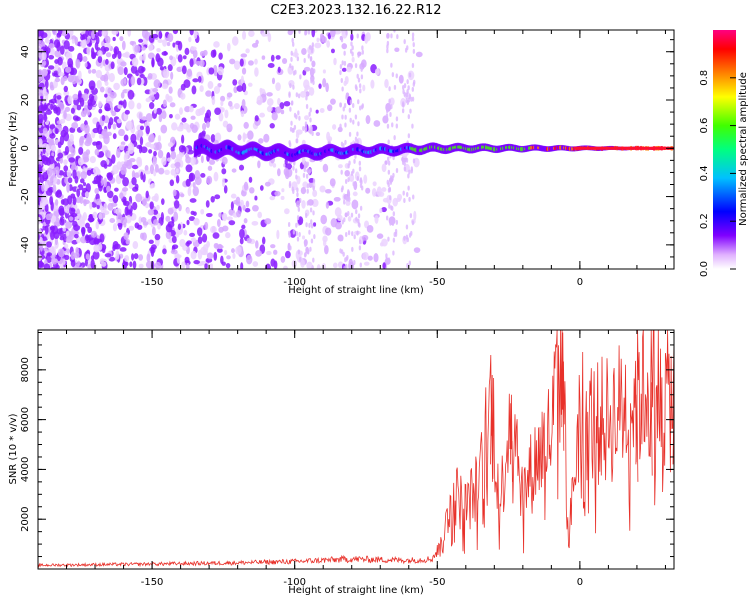 The image size is (750, 600). I want to click on colorbar-tick-label: 0.6, so click(704, 126).